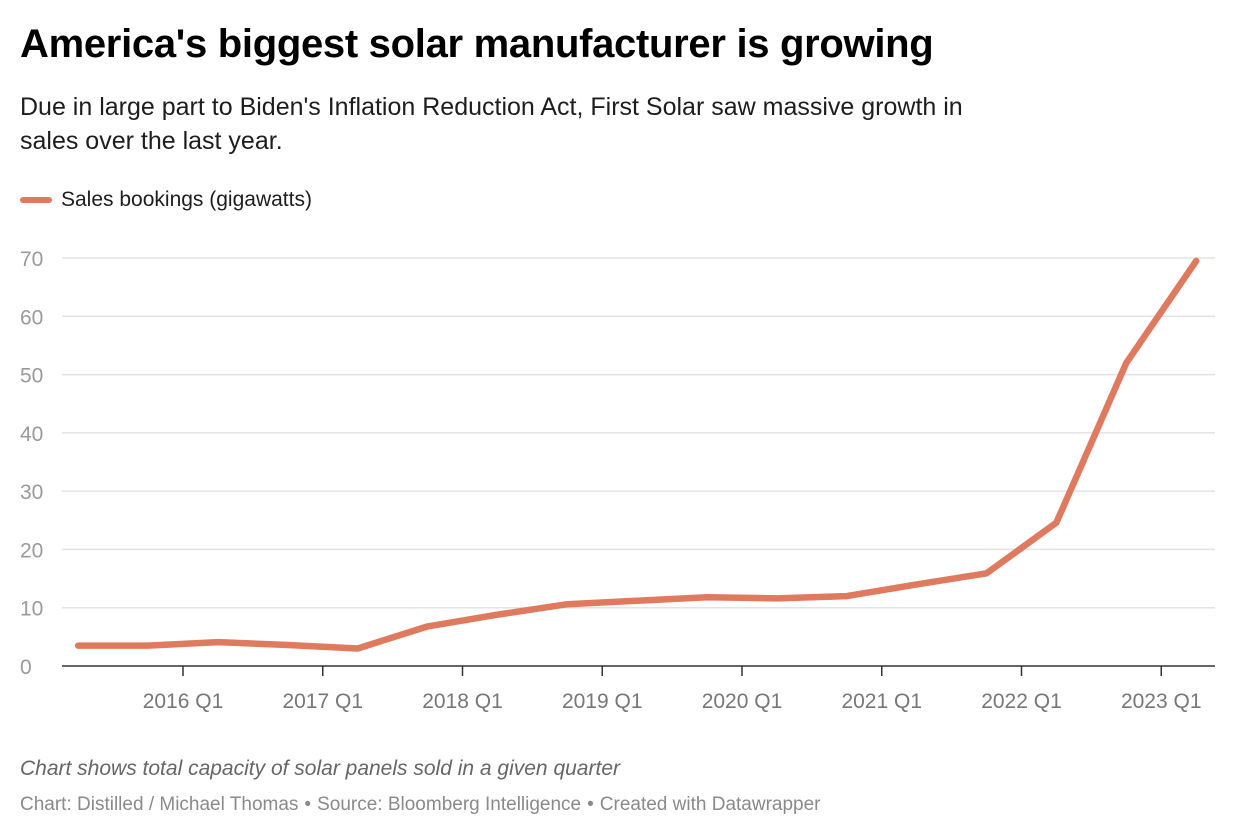 This screenshot has height=840, width=1240. What do you see at coordinates (1161, 701) in the screenshot?
I see `x-tick-label: 2023 Q1` at bounding box center [1161, 701].